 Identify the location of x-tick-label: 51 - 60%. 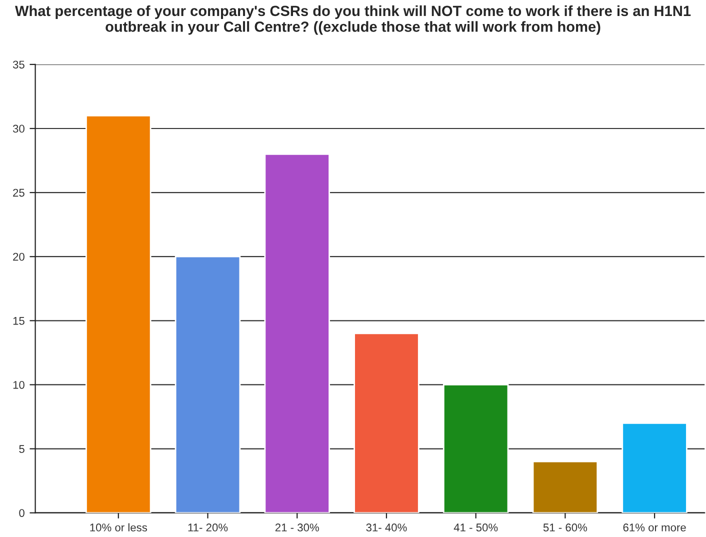
(565, 528).